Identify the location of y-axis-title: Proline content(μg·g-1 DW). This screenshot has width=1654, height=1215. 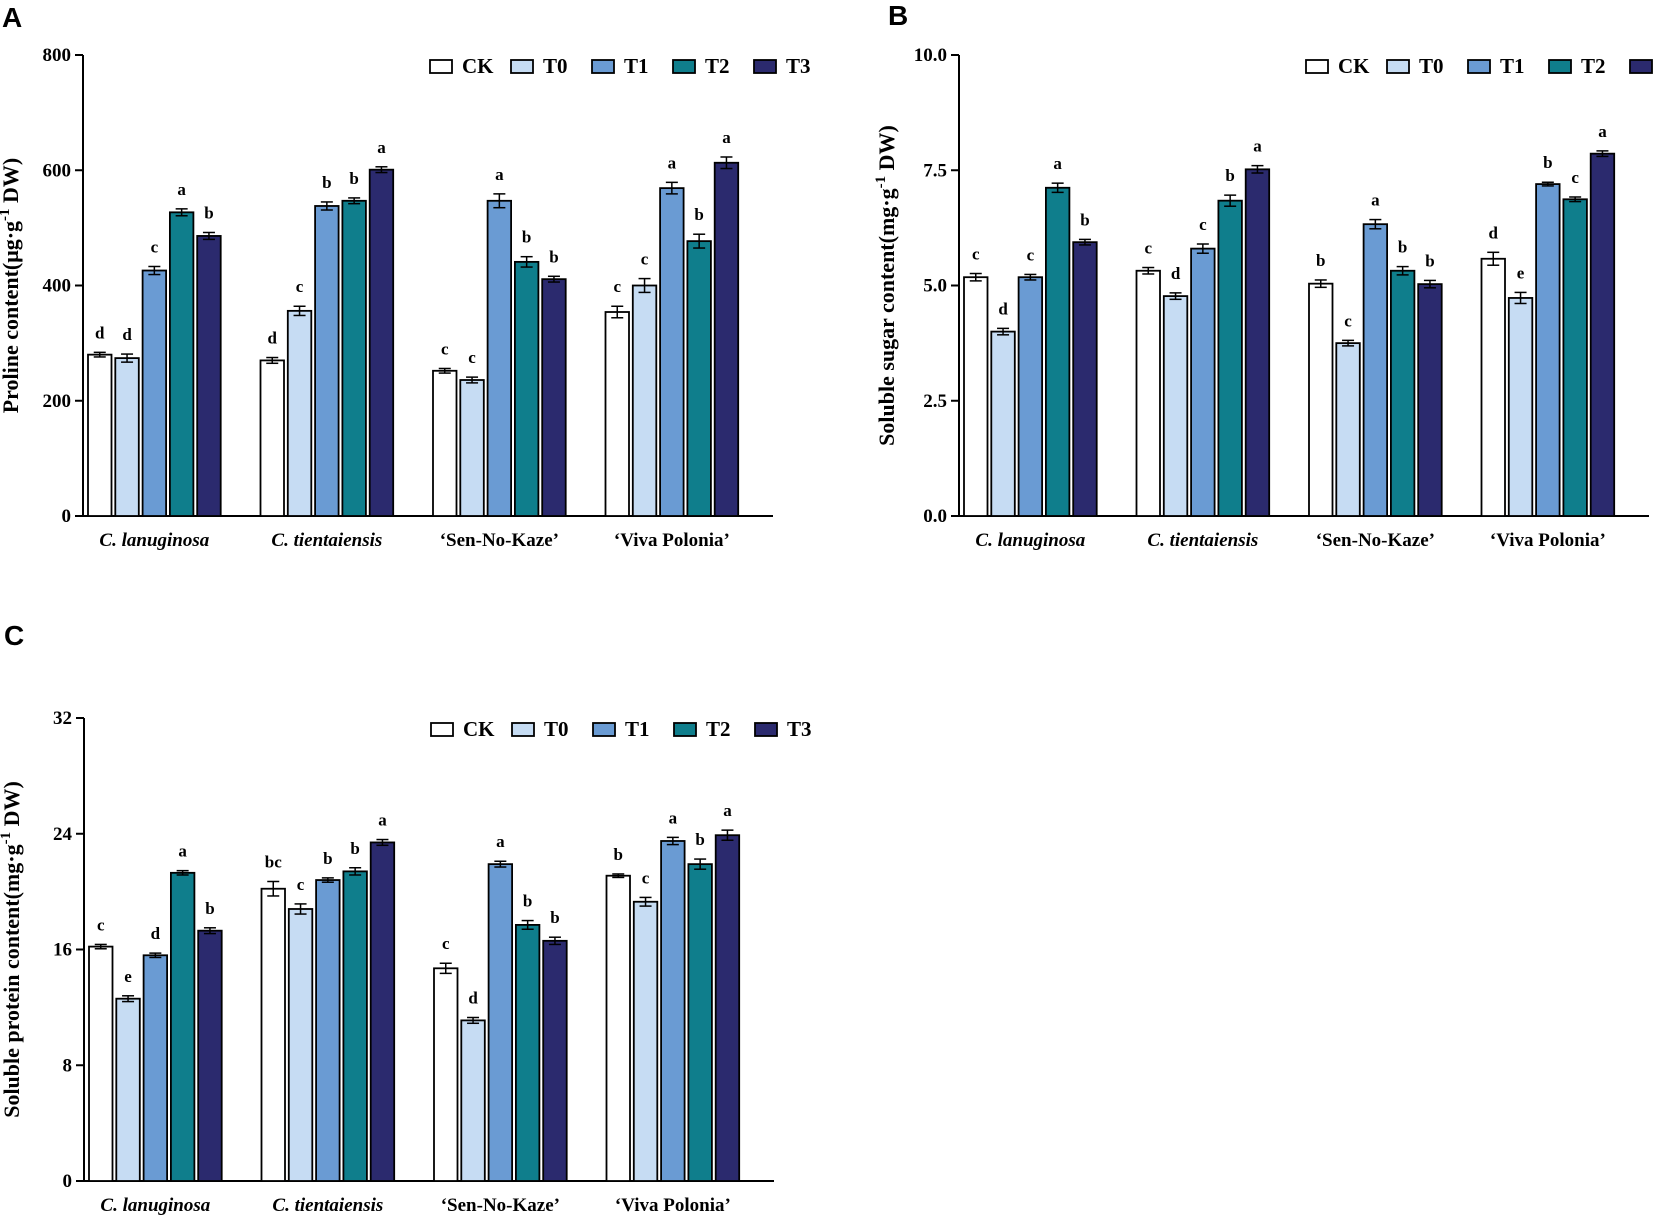
(11, 286).